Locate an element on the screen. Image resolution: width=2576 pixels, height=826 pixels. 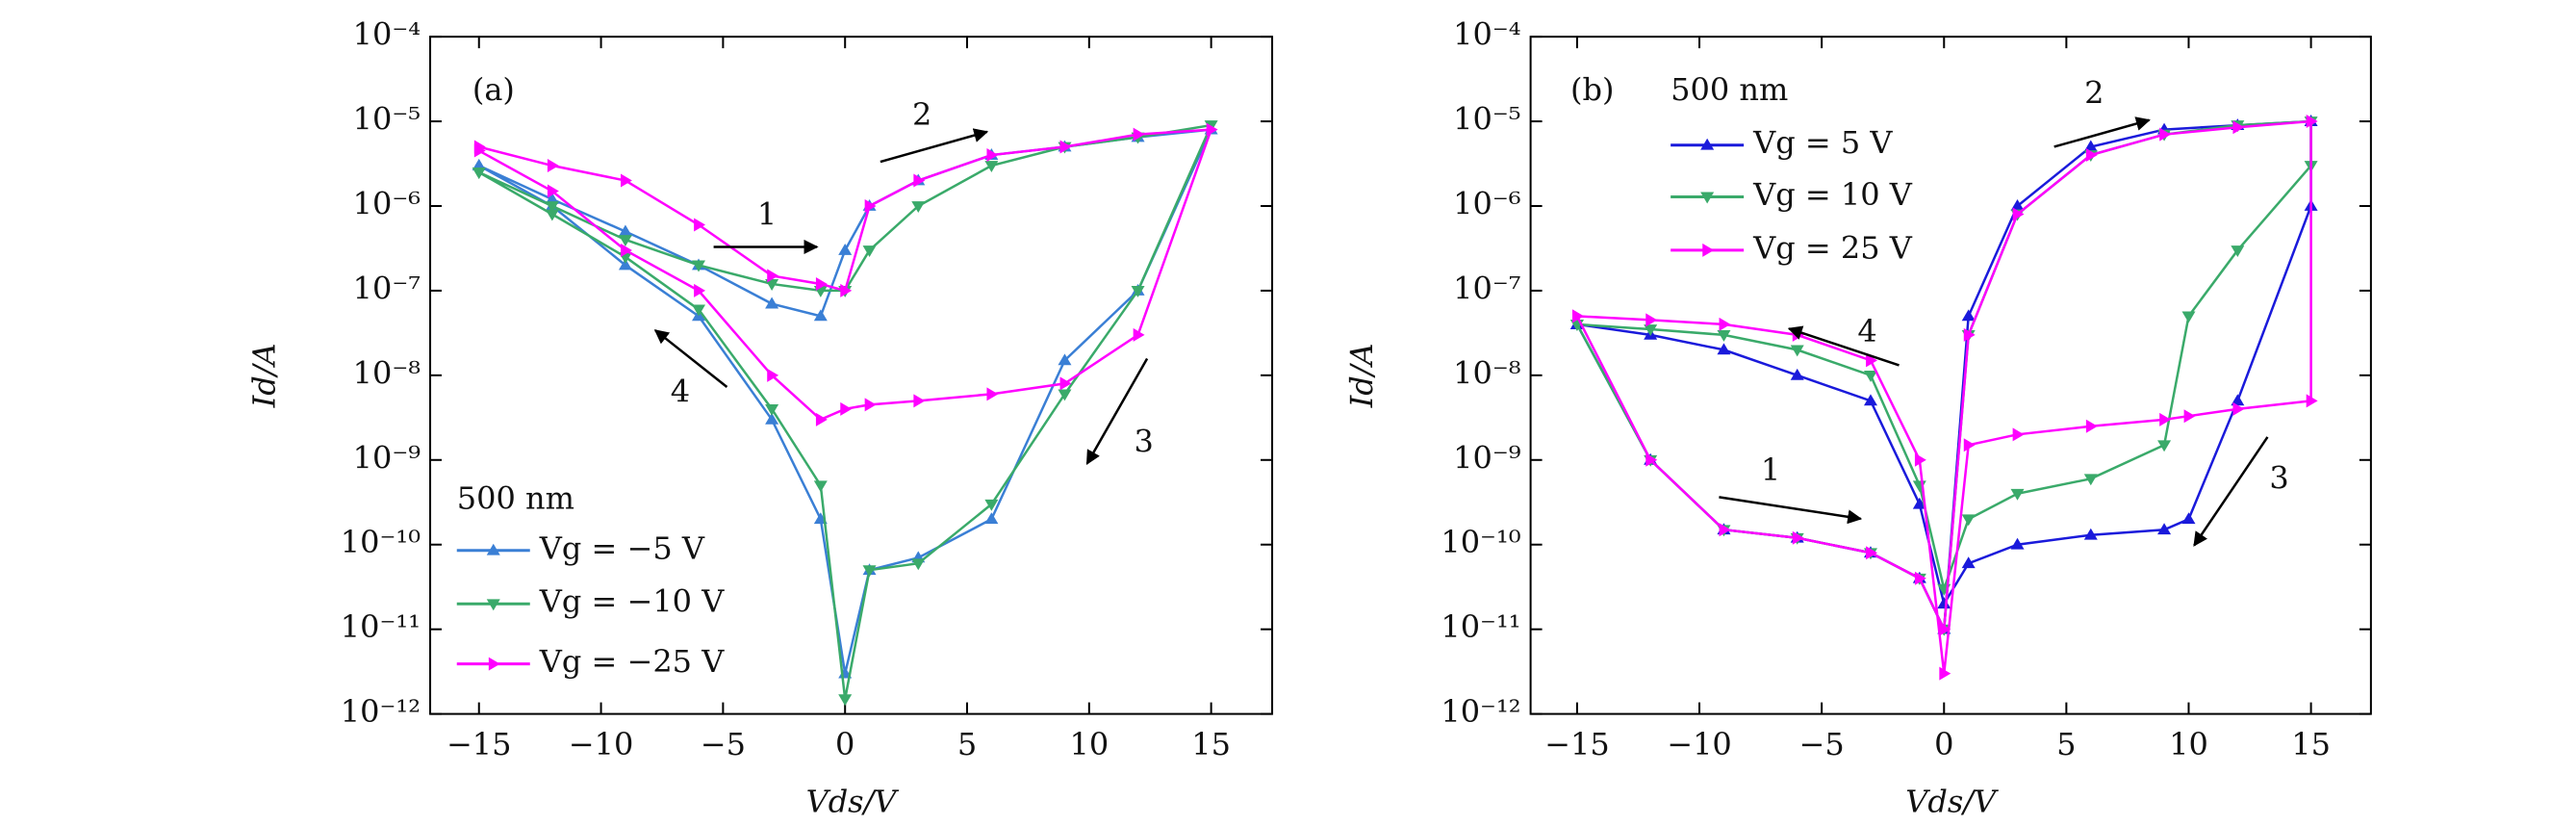
y-axis-label: Id/A is located at coordinates (1361, 375).